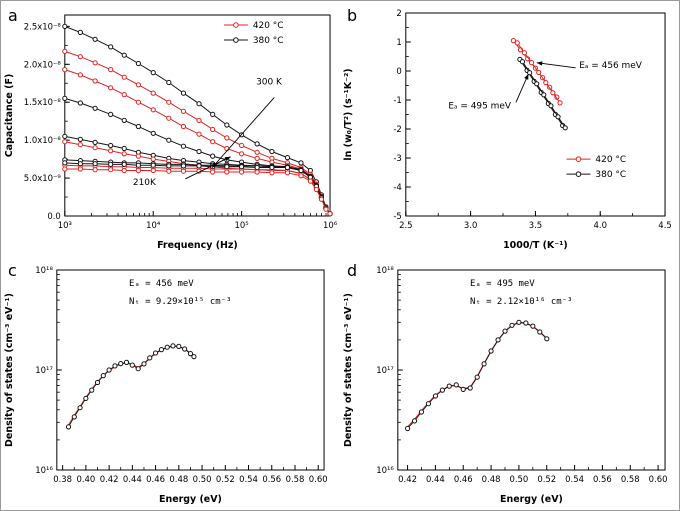 The image size is (680, 511). Describe the element at coordinates (397, 187) in the screenshot. I see `y-tick-label: -4` at that location.